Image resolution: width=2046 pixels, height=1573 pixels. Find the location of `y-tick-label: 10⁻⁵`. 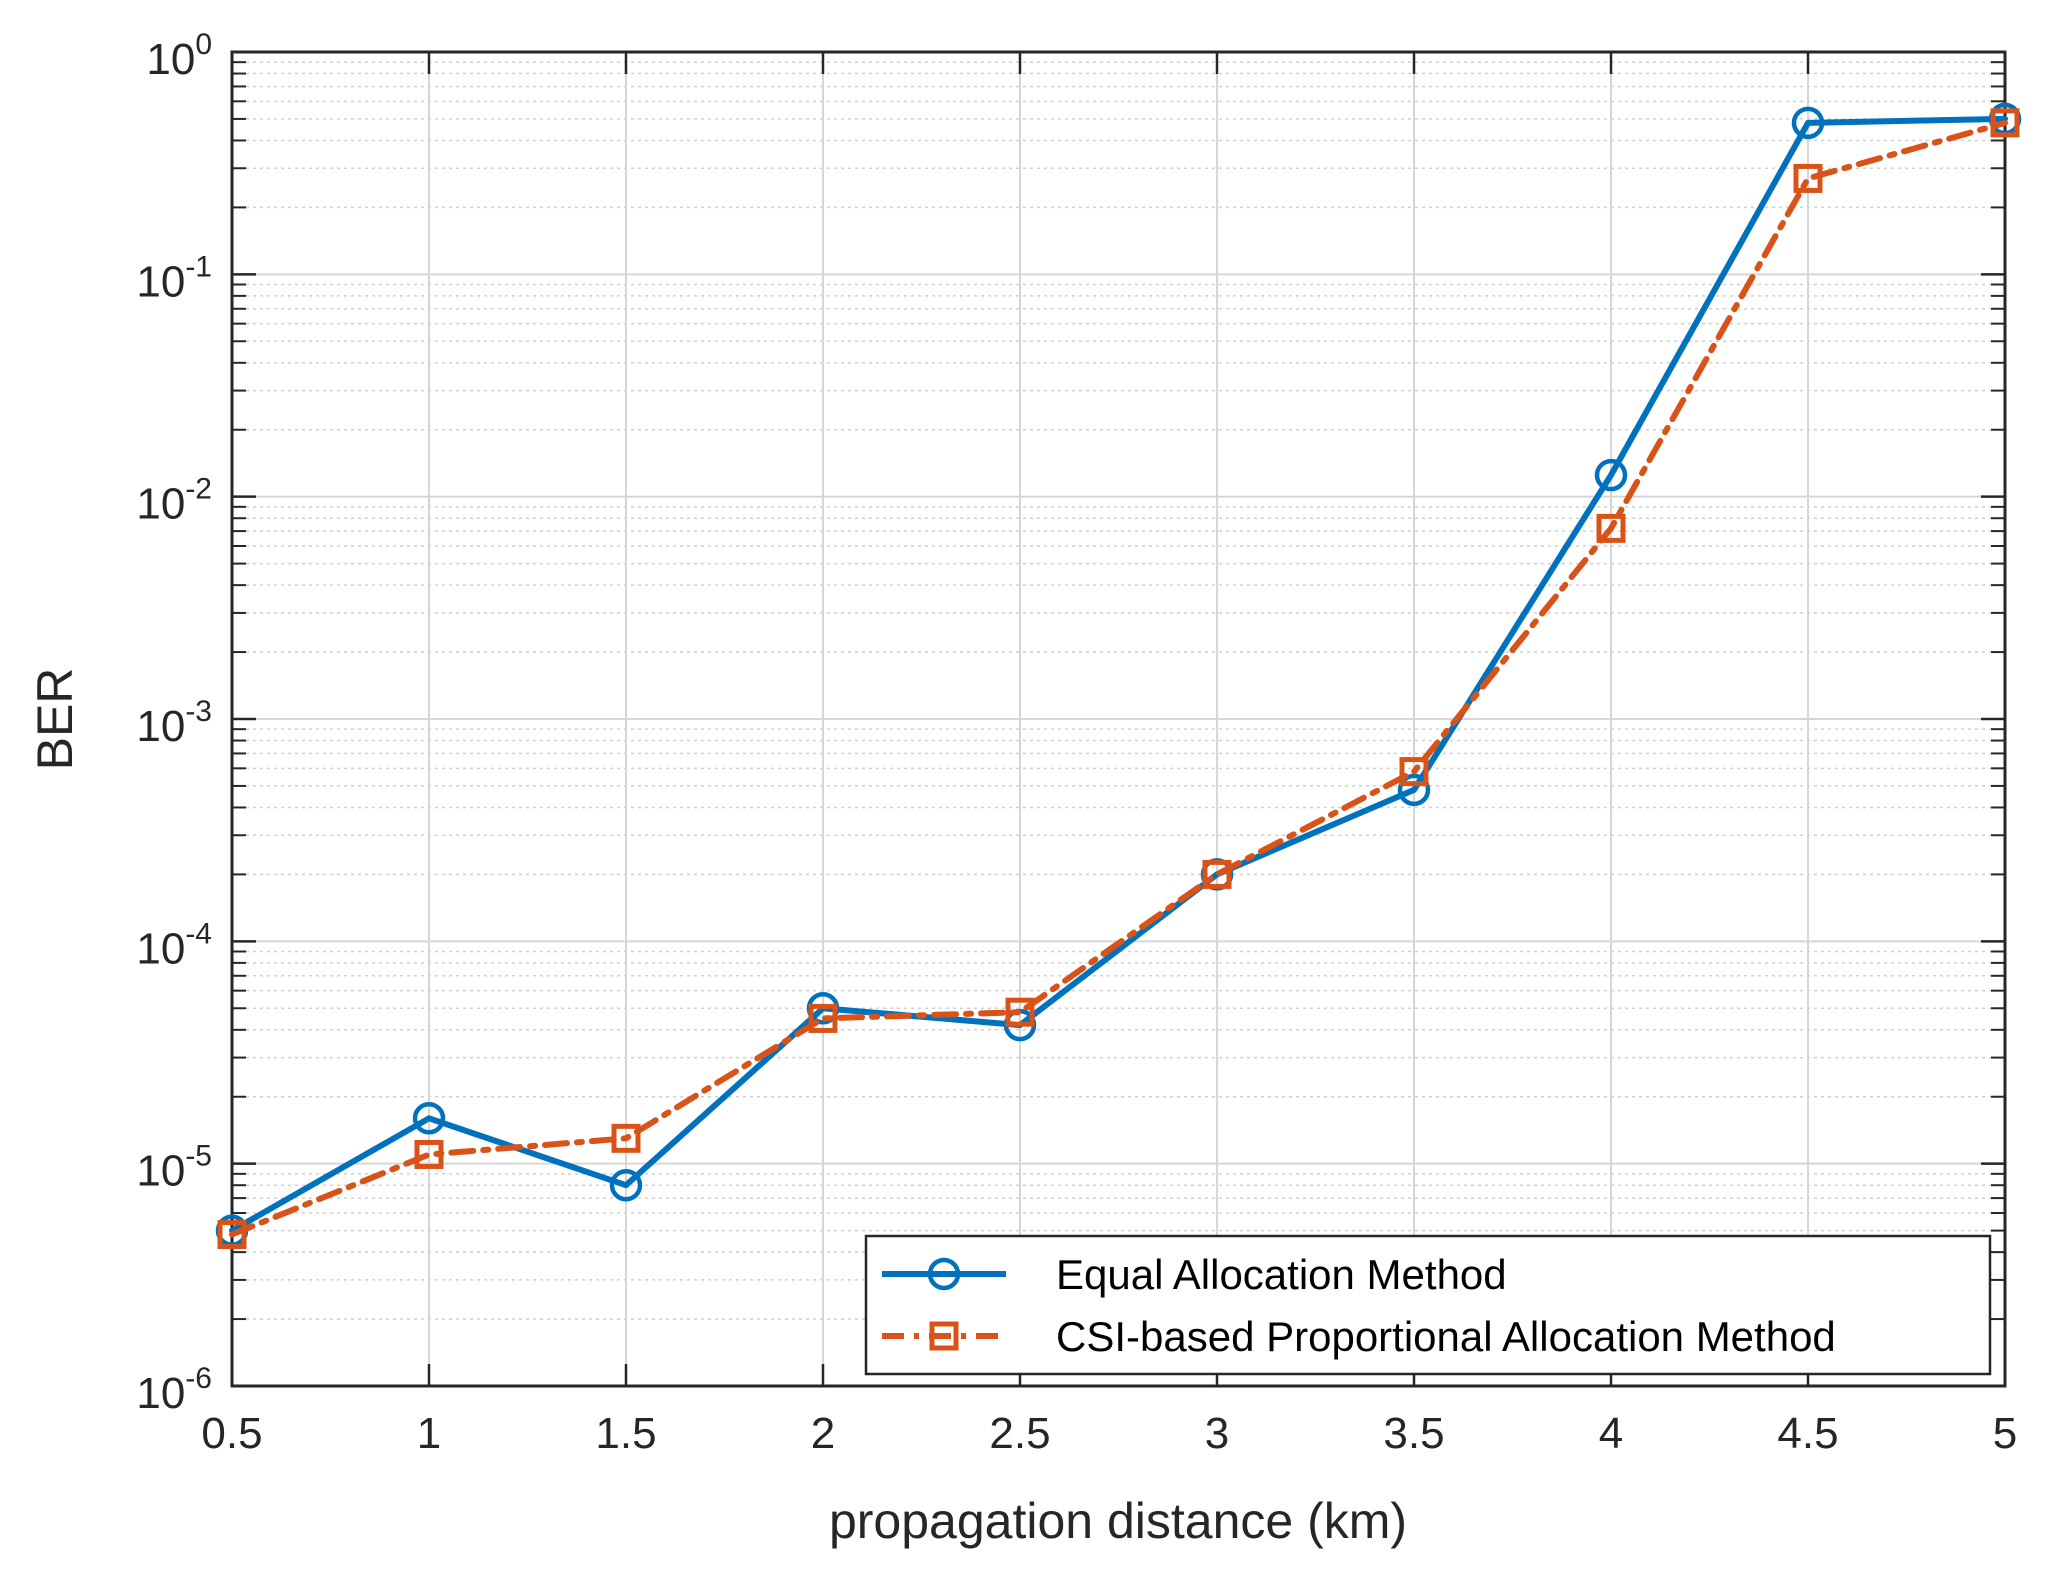

y-tick-label: 10⁻⁵ is located at coordinates (174, 1168).